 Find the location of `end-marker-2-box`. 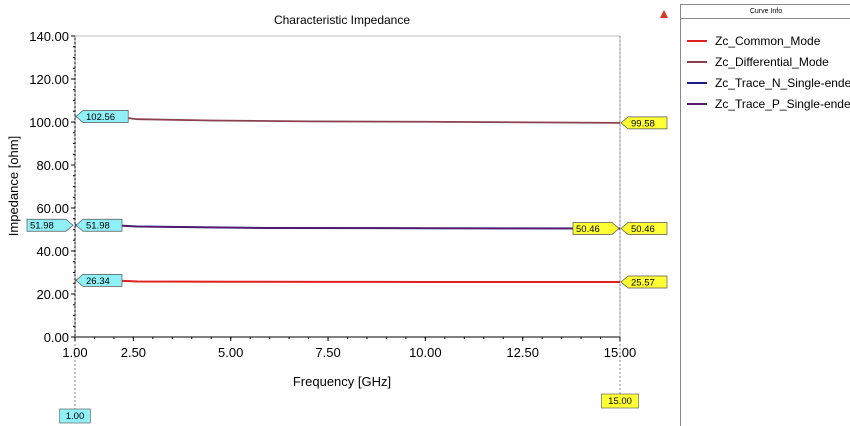

end-marker-2-box is located at coordinates (644, 228).